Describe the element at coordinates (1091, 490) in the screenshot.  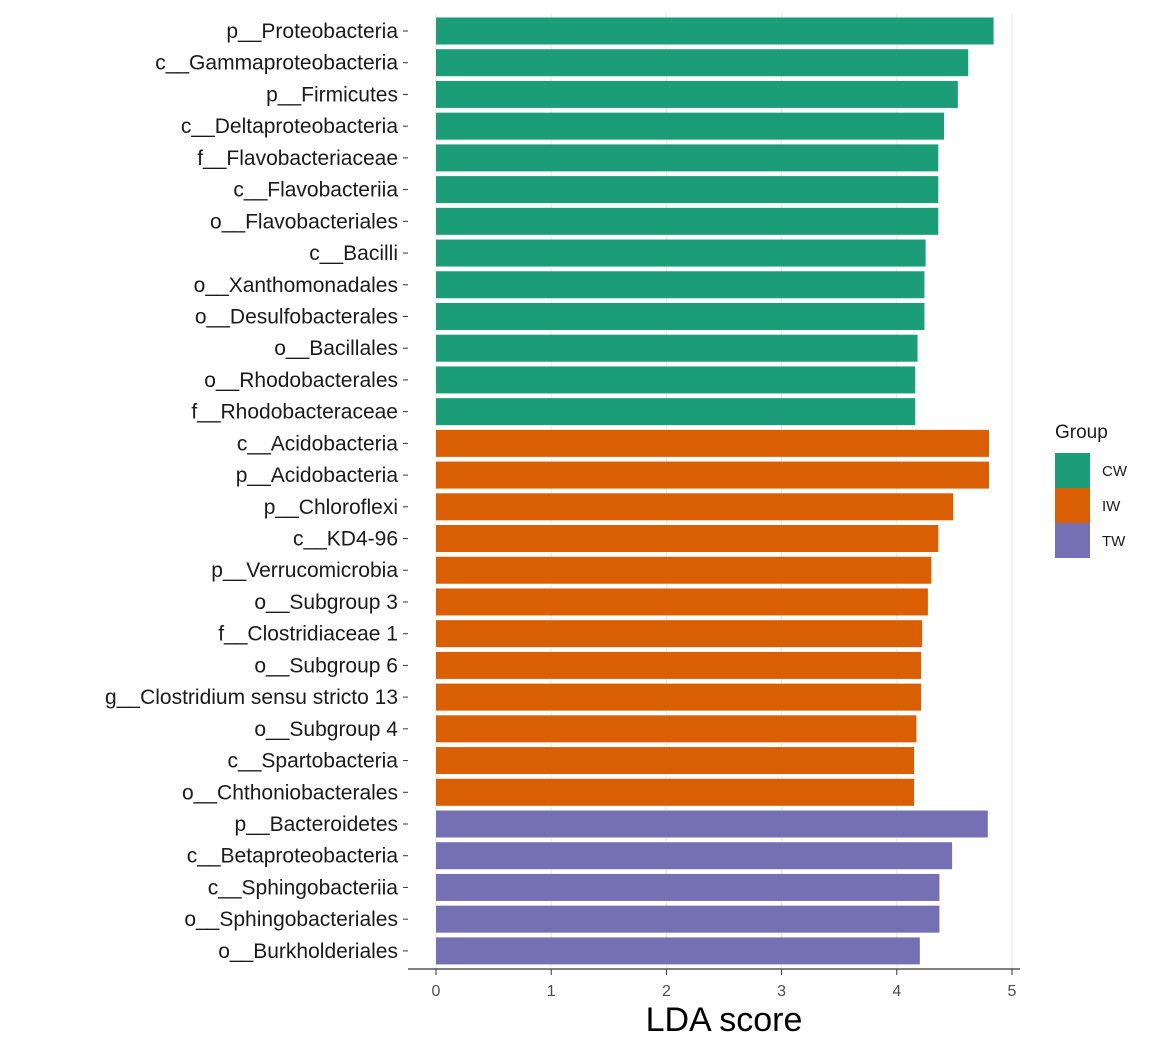
I see `legend: Group CW IW TW` at that location.